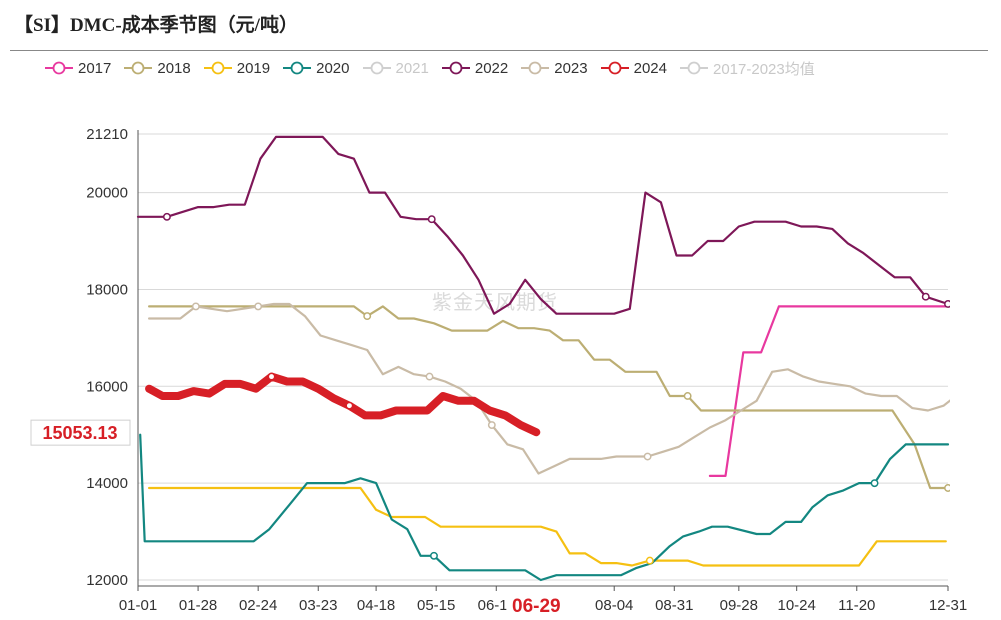  I want to click on y-tick-label: 20000, so click(107, 193).